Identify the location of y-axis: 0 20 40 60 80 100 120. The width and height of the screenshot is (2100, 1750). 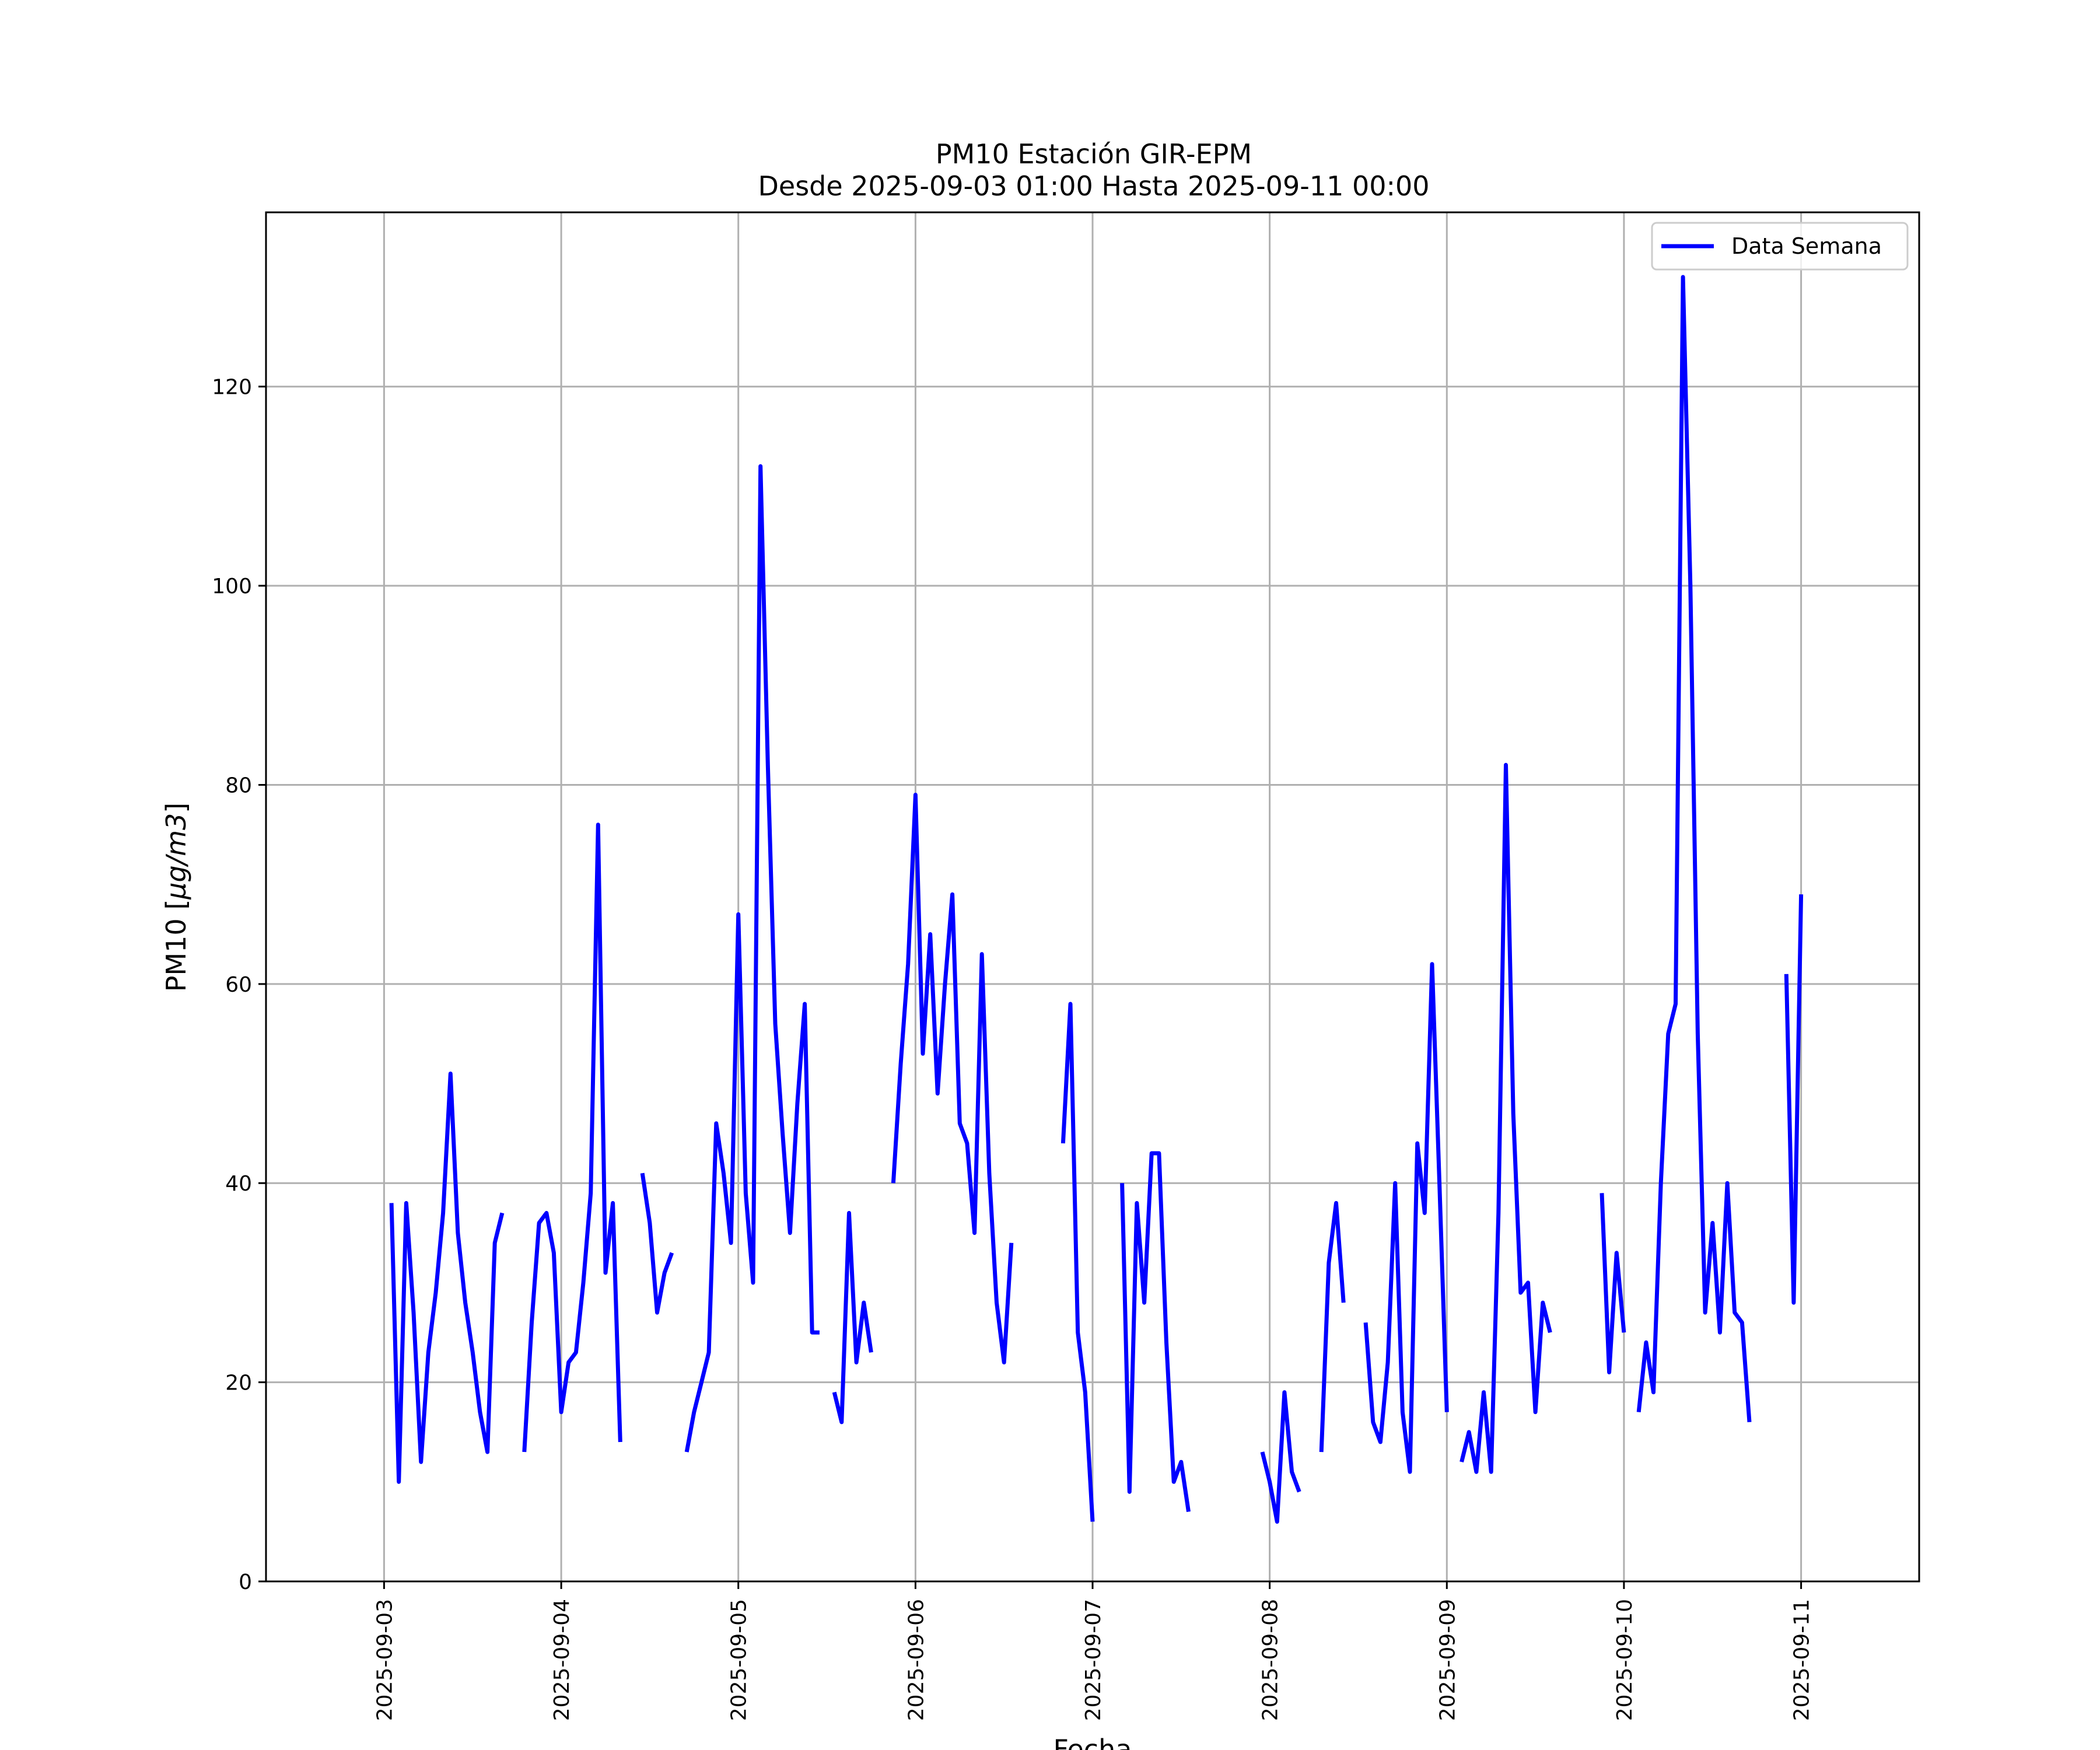
(239, 985).